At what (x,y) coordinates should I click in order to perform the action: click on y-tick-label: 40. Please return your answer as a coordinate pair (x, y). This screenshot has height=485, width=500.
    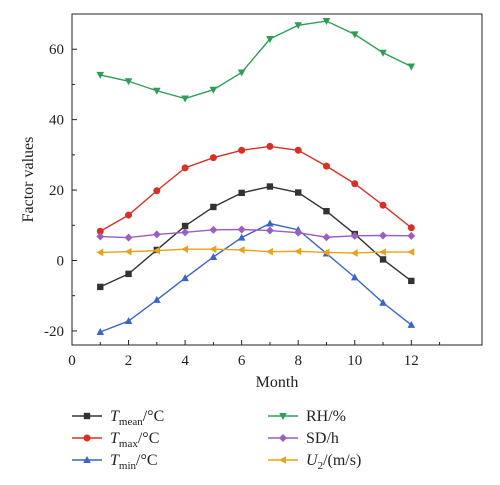
    Looking at the image, I should click on (56, 121).